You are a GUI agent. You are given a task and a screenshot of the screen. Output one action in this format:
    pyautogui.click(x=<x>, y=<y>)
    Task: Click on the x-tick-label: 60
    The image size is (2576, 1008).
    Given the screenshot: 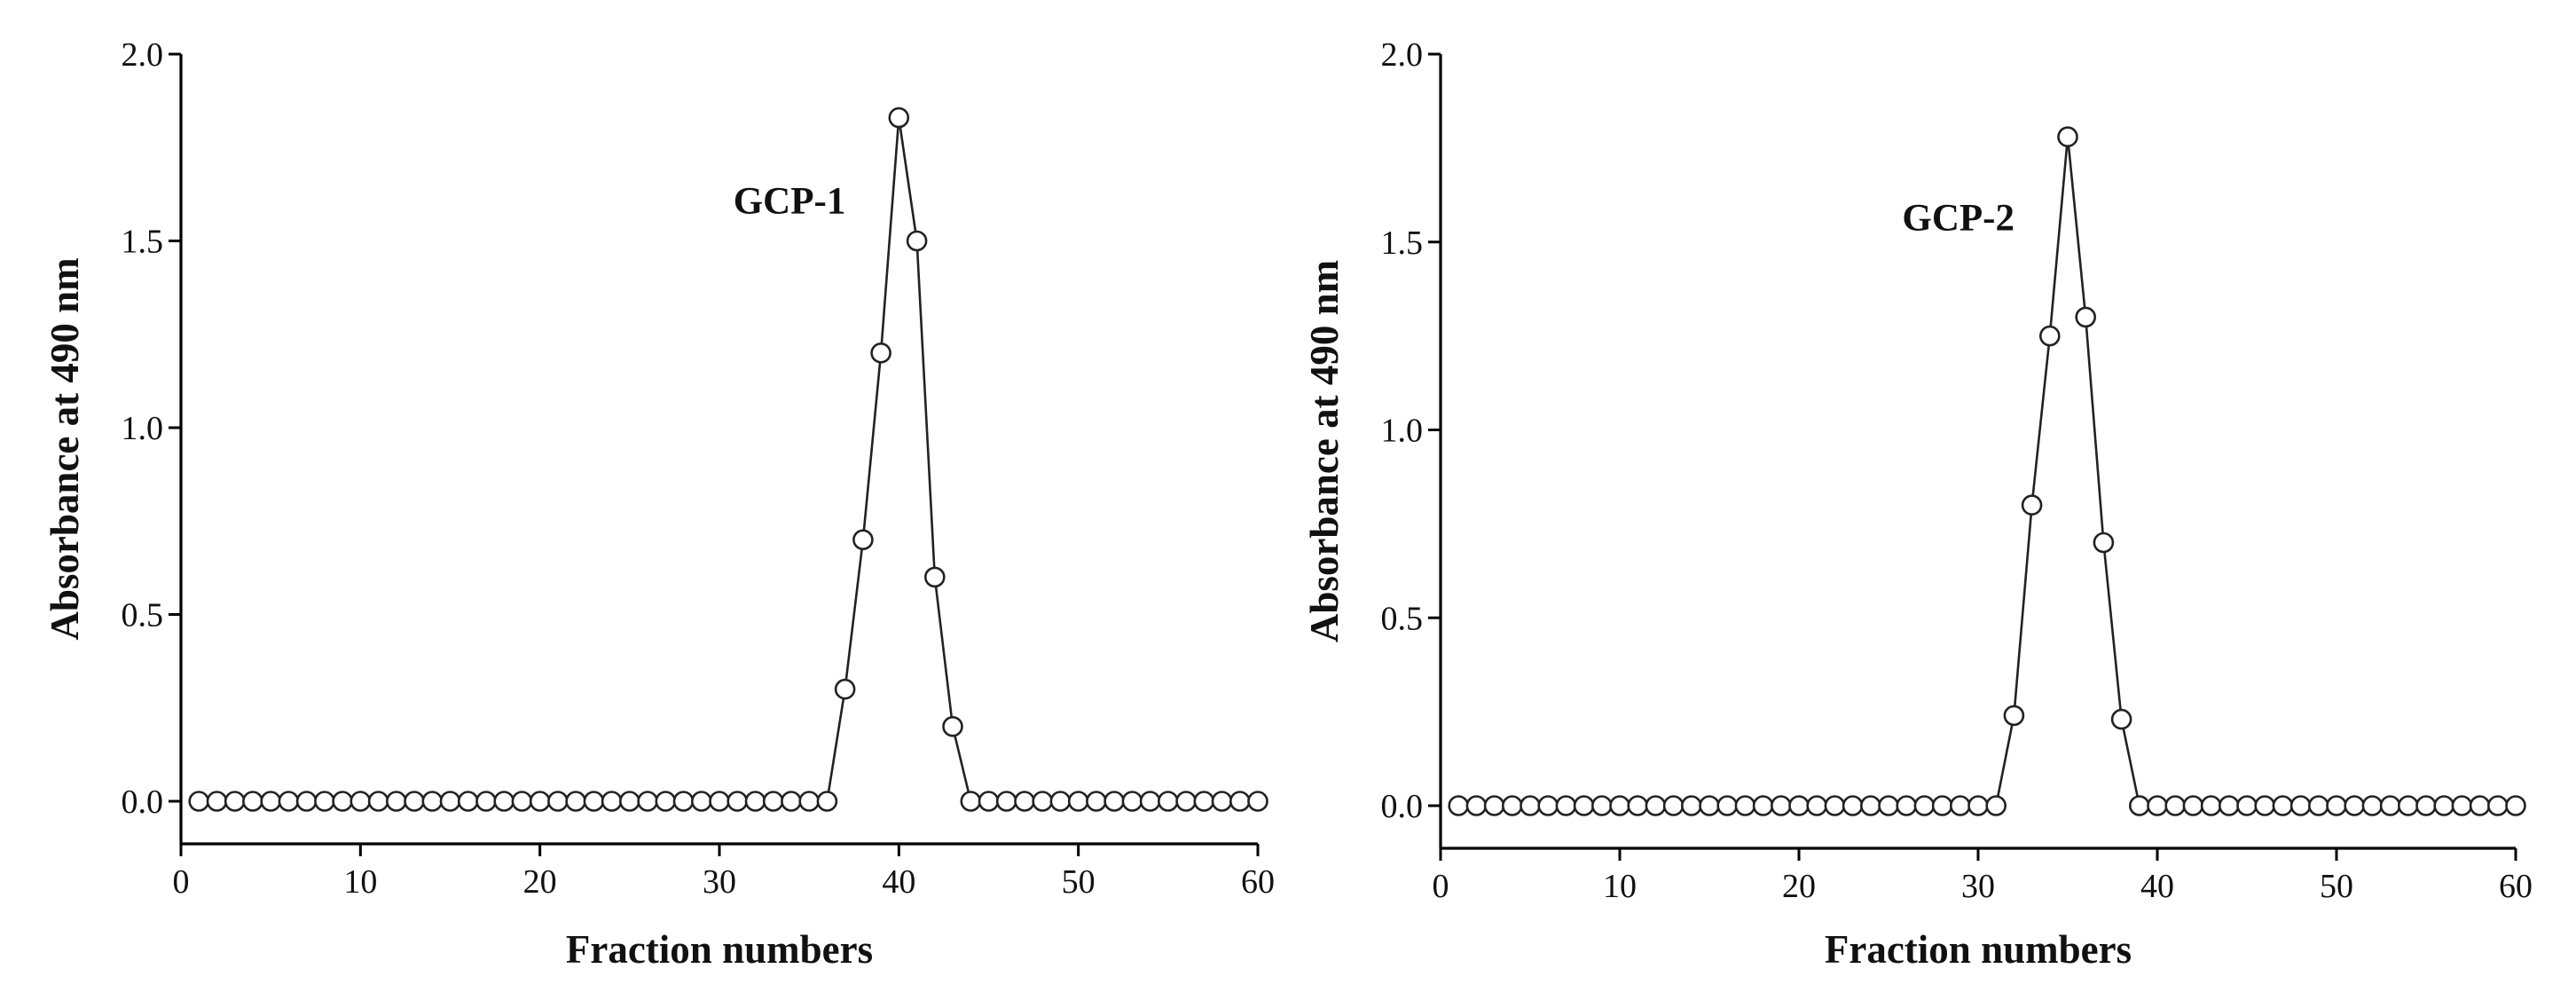 What is the action you would take?
    pyautogui.click(x=1258, y=882)
    